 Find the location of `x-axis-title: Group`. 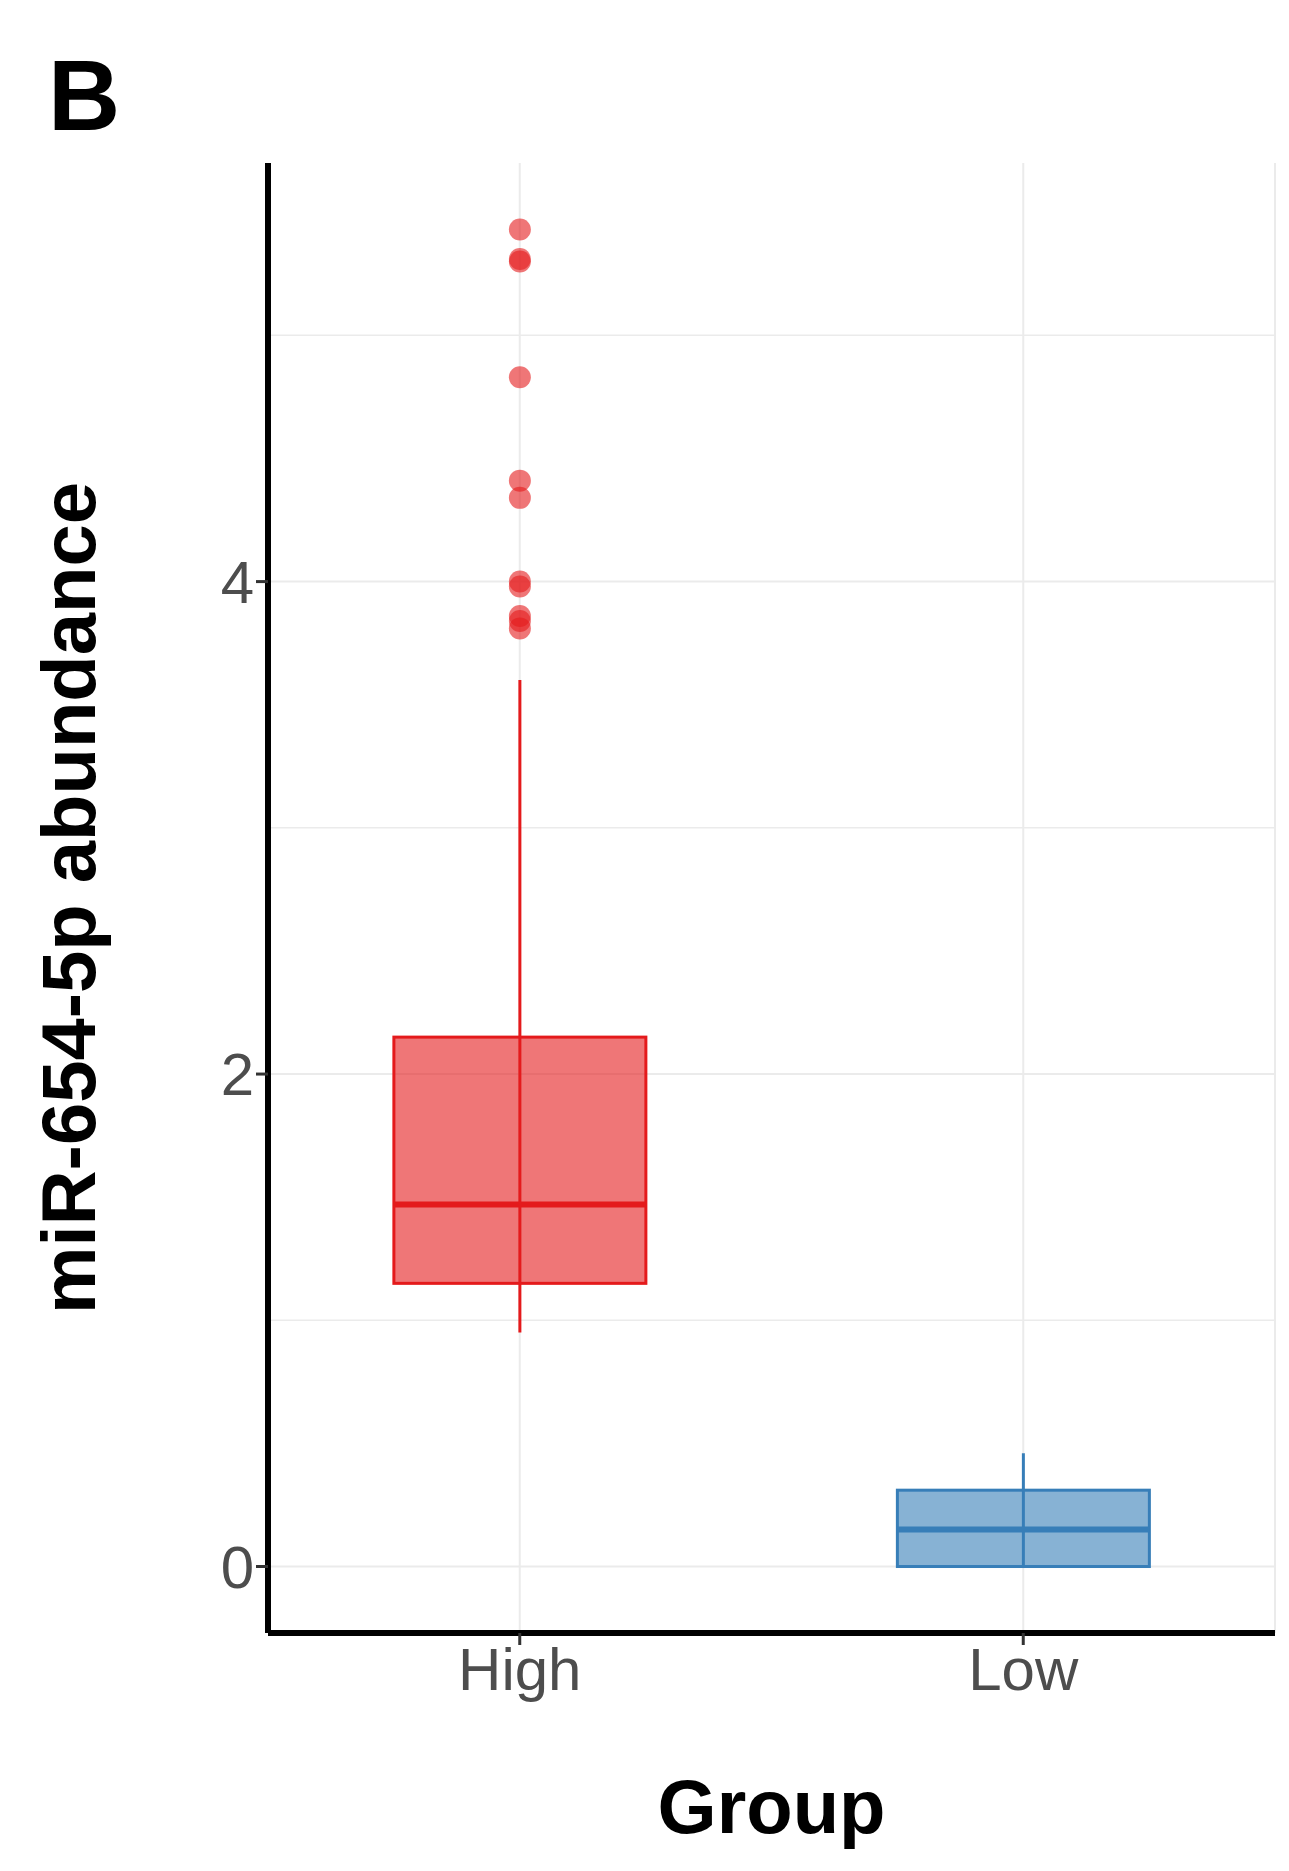

x-axis-title: Group is located at coordinates (771, 1806).